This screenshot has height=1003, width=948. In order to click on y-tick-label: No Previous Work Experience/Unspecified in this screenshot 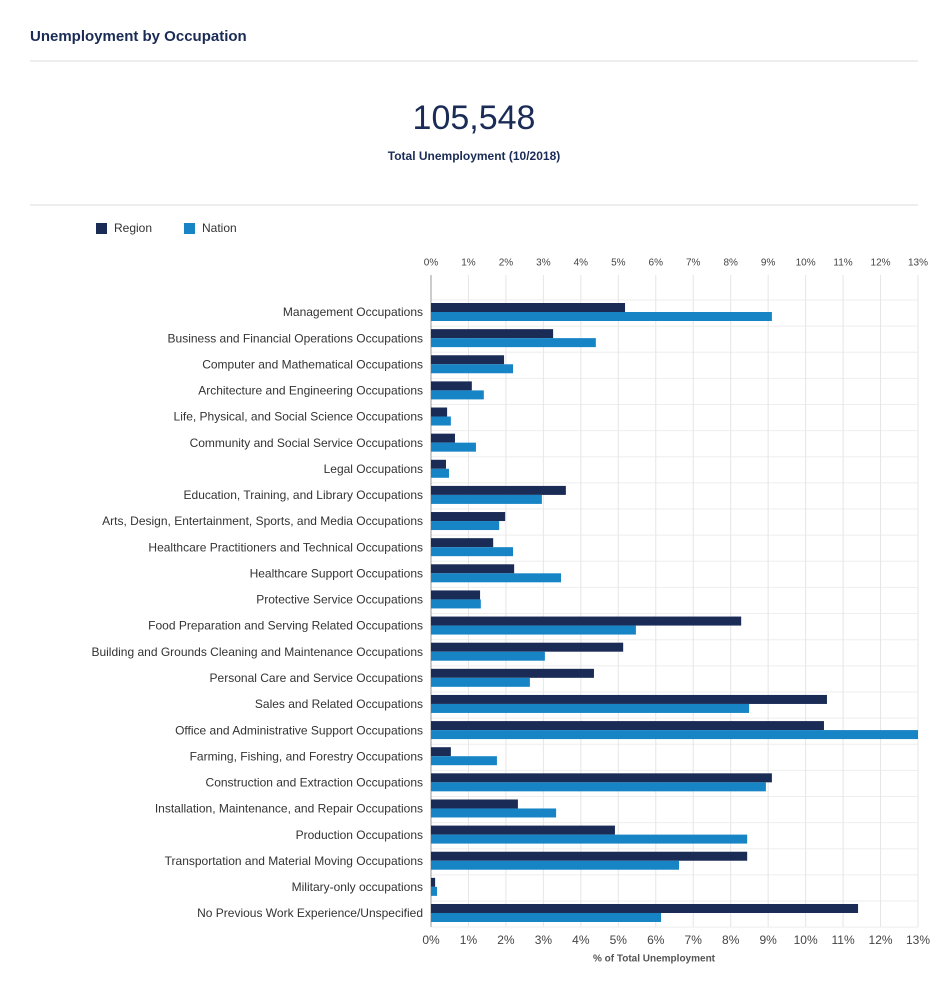, I will do `click(310, 913)`.